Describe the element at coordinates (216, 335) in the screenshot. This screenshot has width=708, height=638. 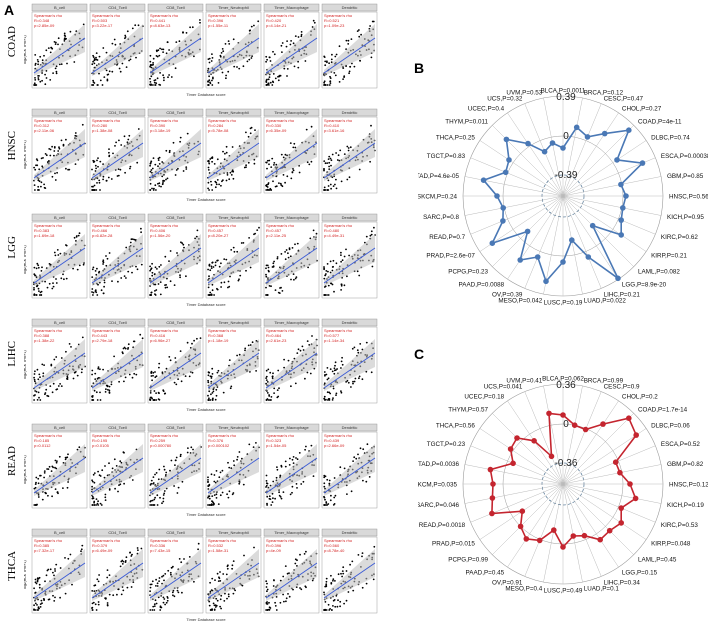
I see `rho-value: R=0.368` at that location.